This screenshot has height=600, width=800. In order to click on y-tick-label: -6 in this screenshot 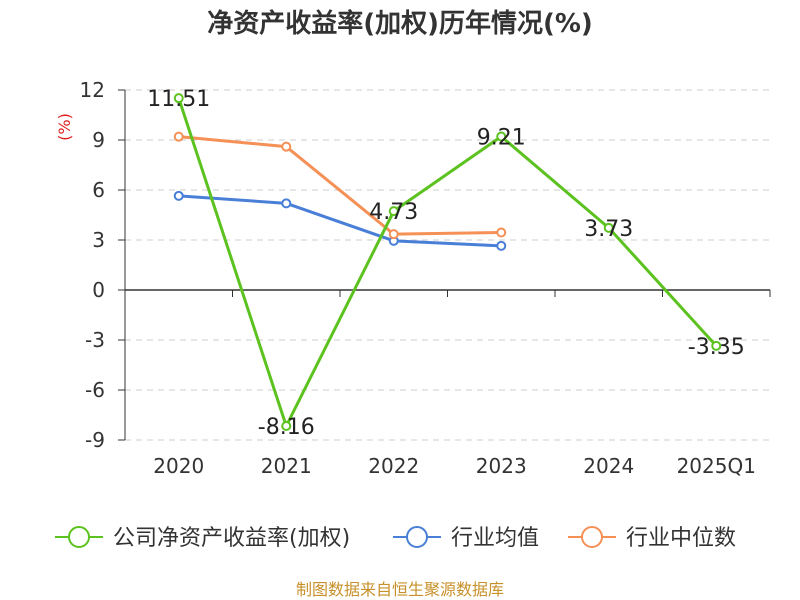, I will do `click(95, 390)`.